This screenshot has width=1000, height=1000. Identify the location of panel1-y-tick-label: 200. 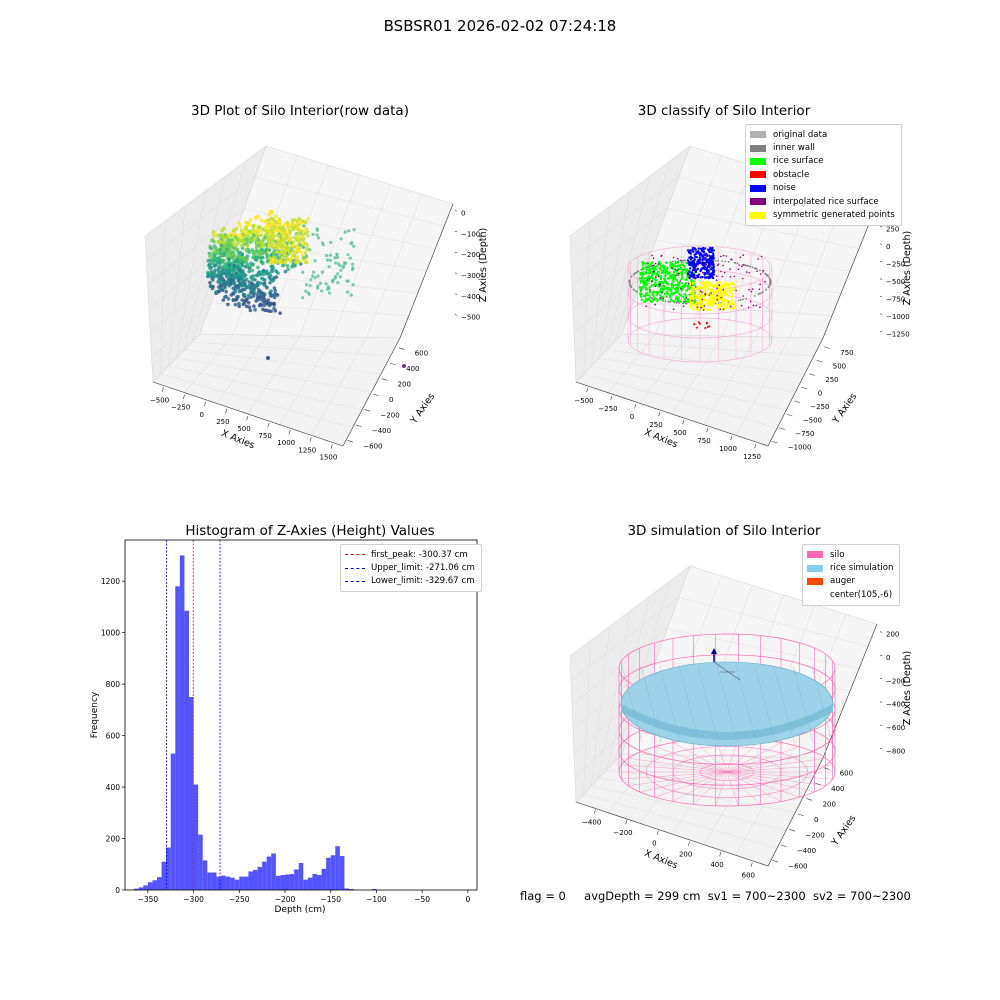
(404, 385).